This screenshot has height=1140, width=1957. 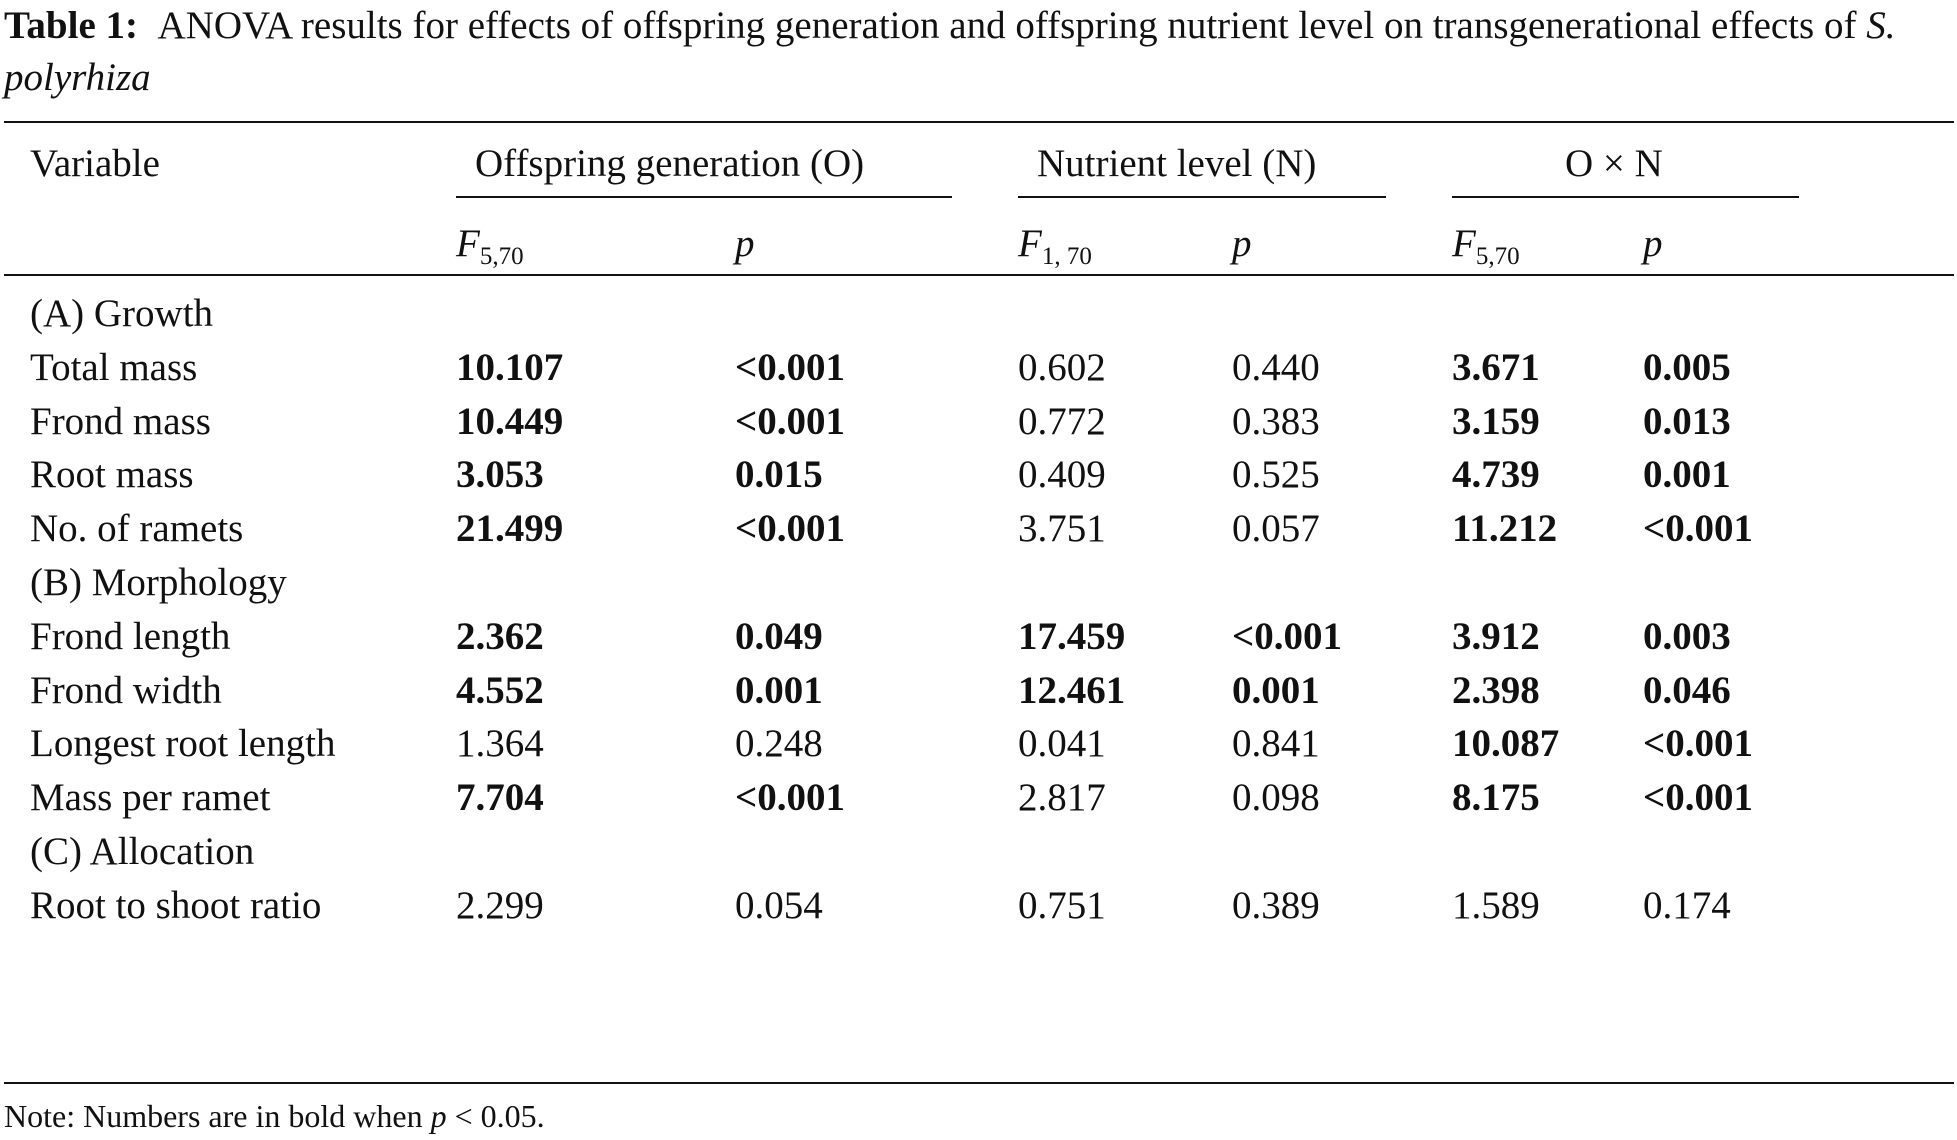 I want to click on row-label: Frond width, so click(x=126, y=690).